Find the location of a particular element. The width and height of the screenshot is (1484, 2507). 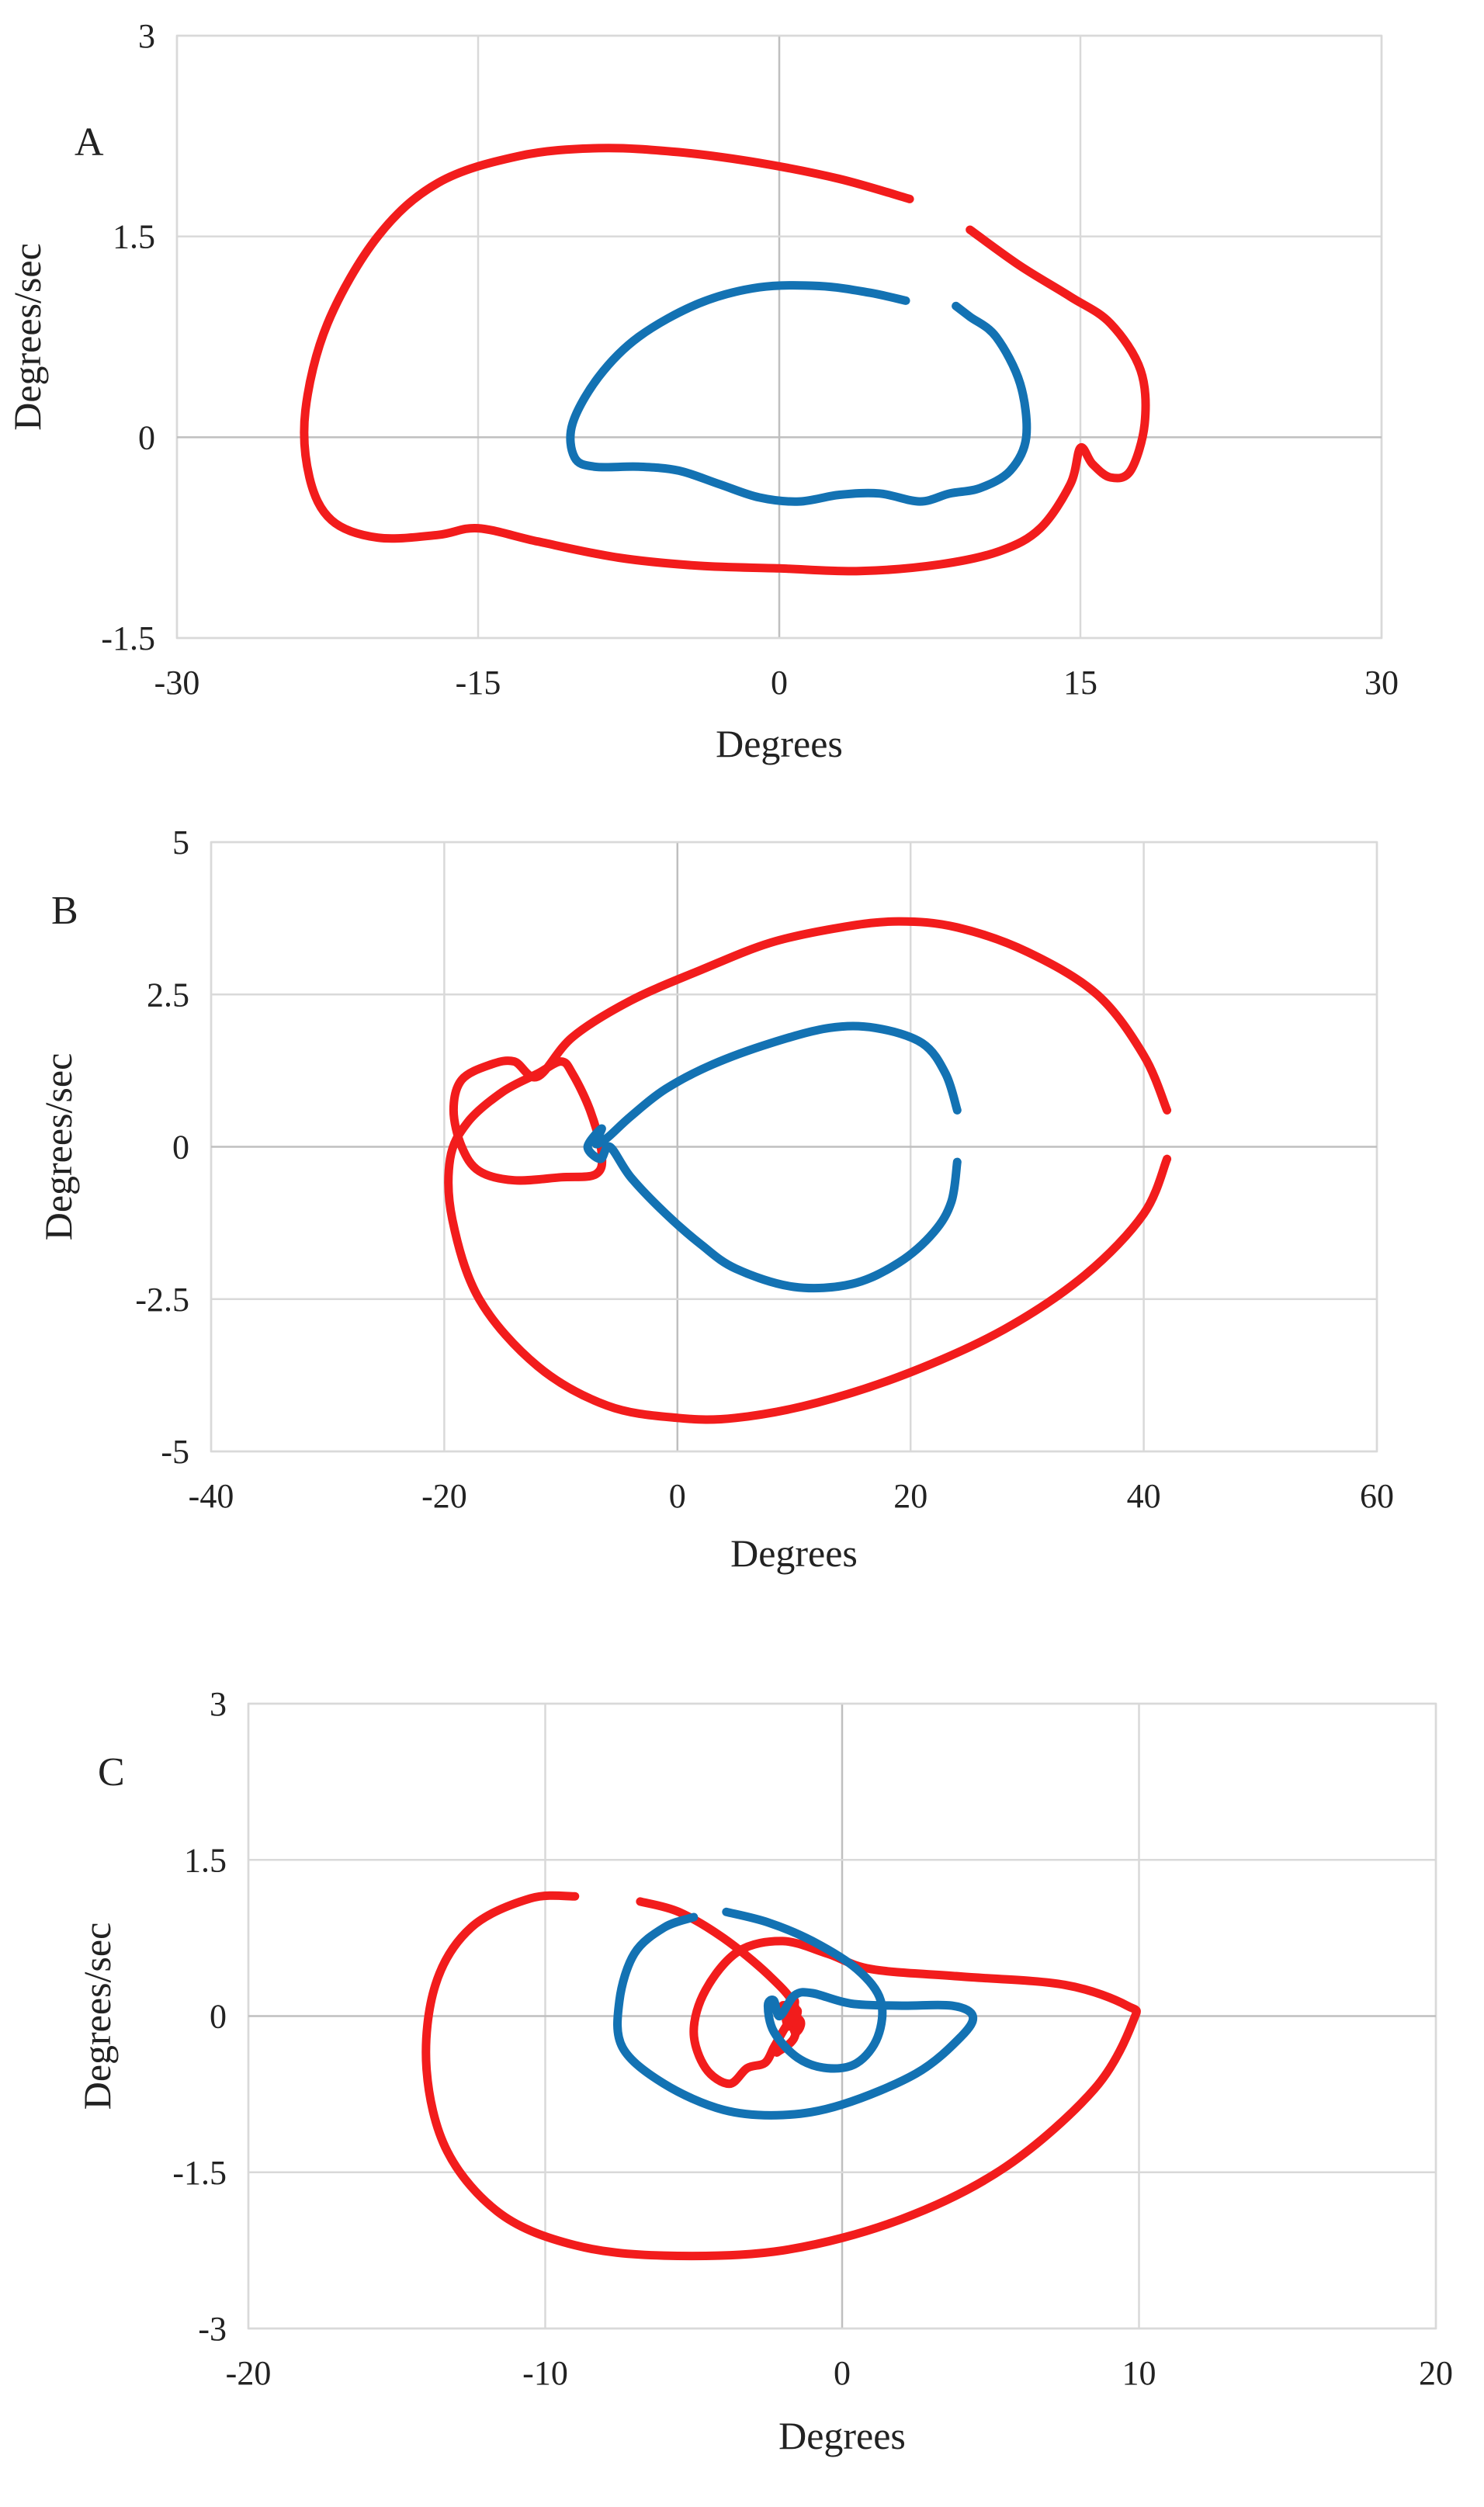

x-tick-label: -10 is located at coordinates (545, 2373).